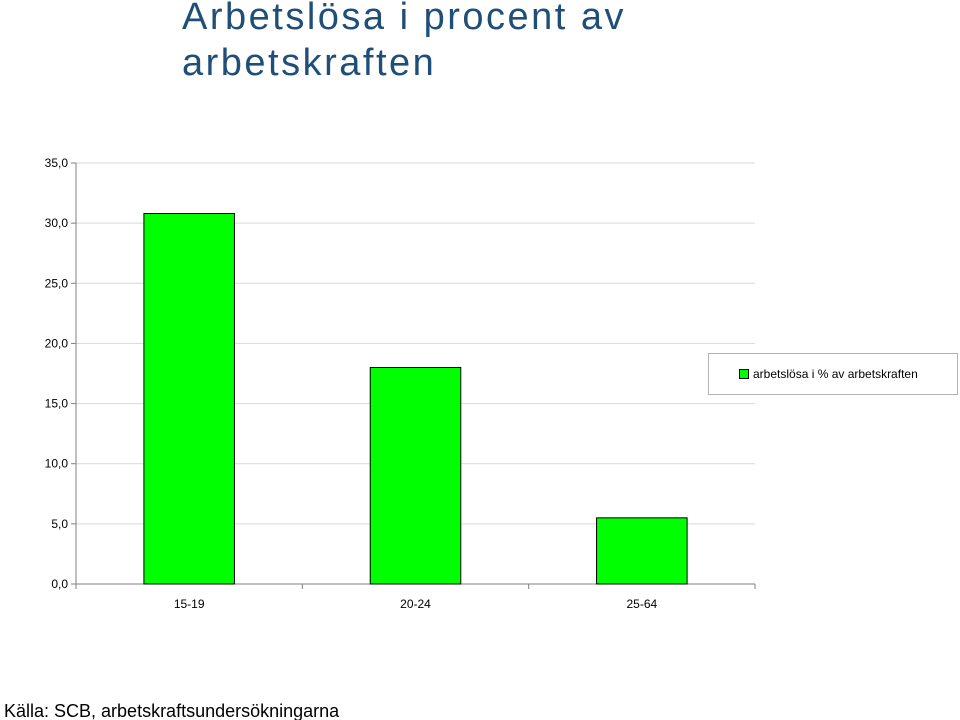 This screenshot has width=960, height=720. I want to click on legend-label: arbetslösa i % av arbetskraften, so click(835, 374).